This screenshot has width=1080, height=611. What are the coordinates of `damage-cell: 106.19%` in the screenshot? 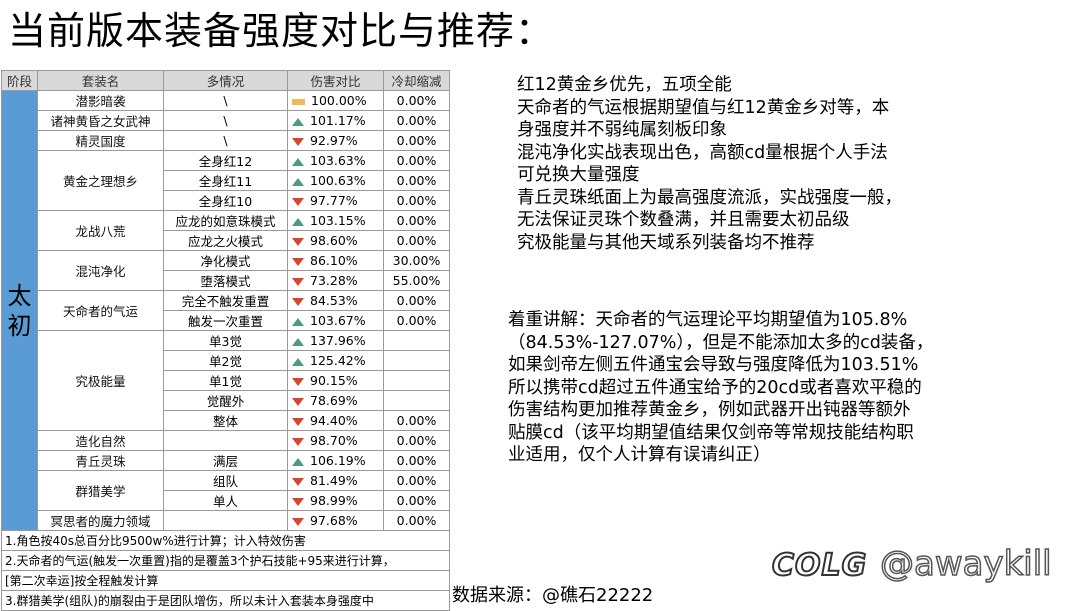 It's located at (335, 460).